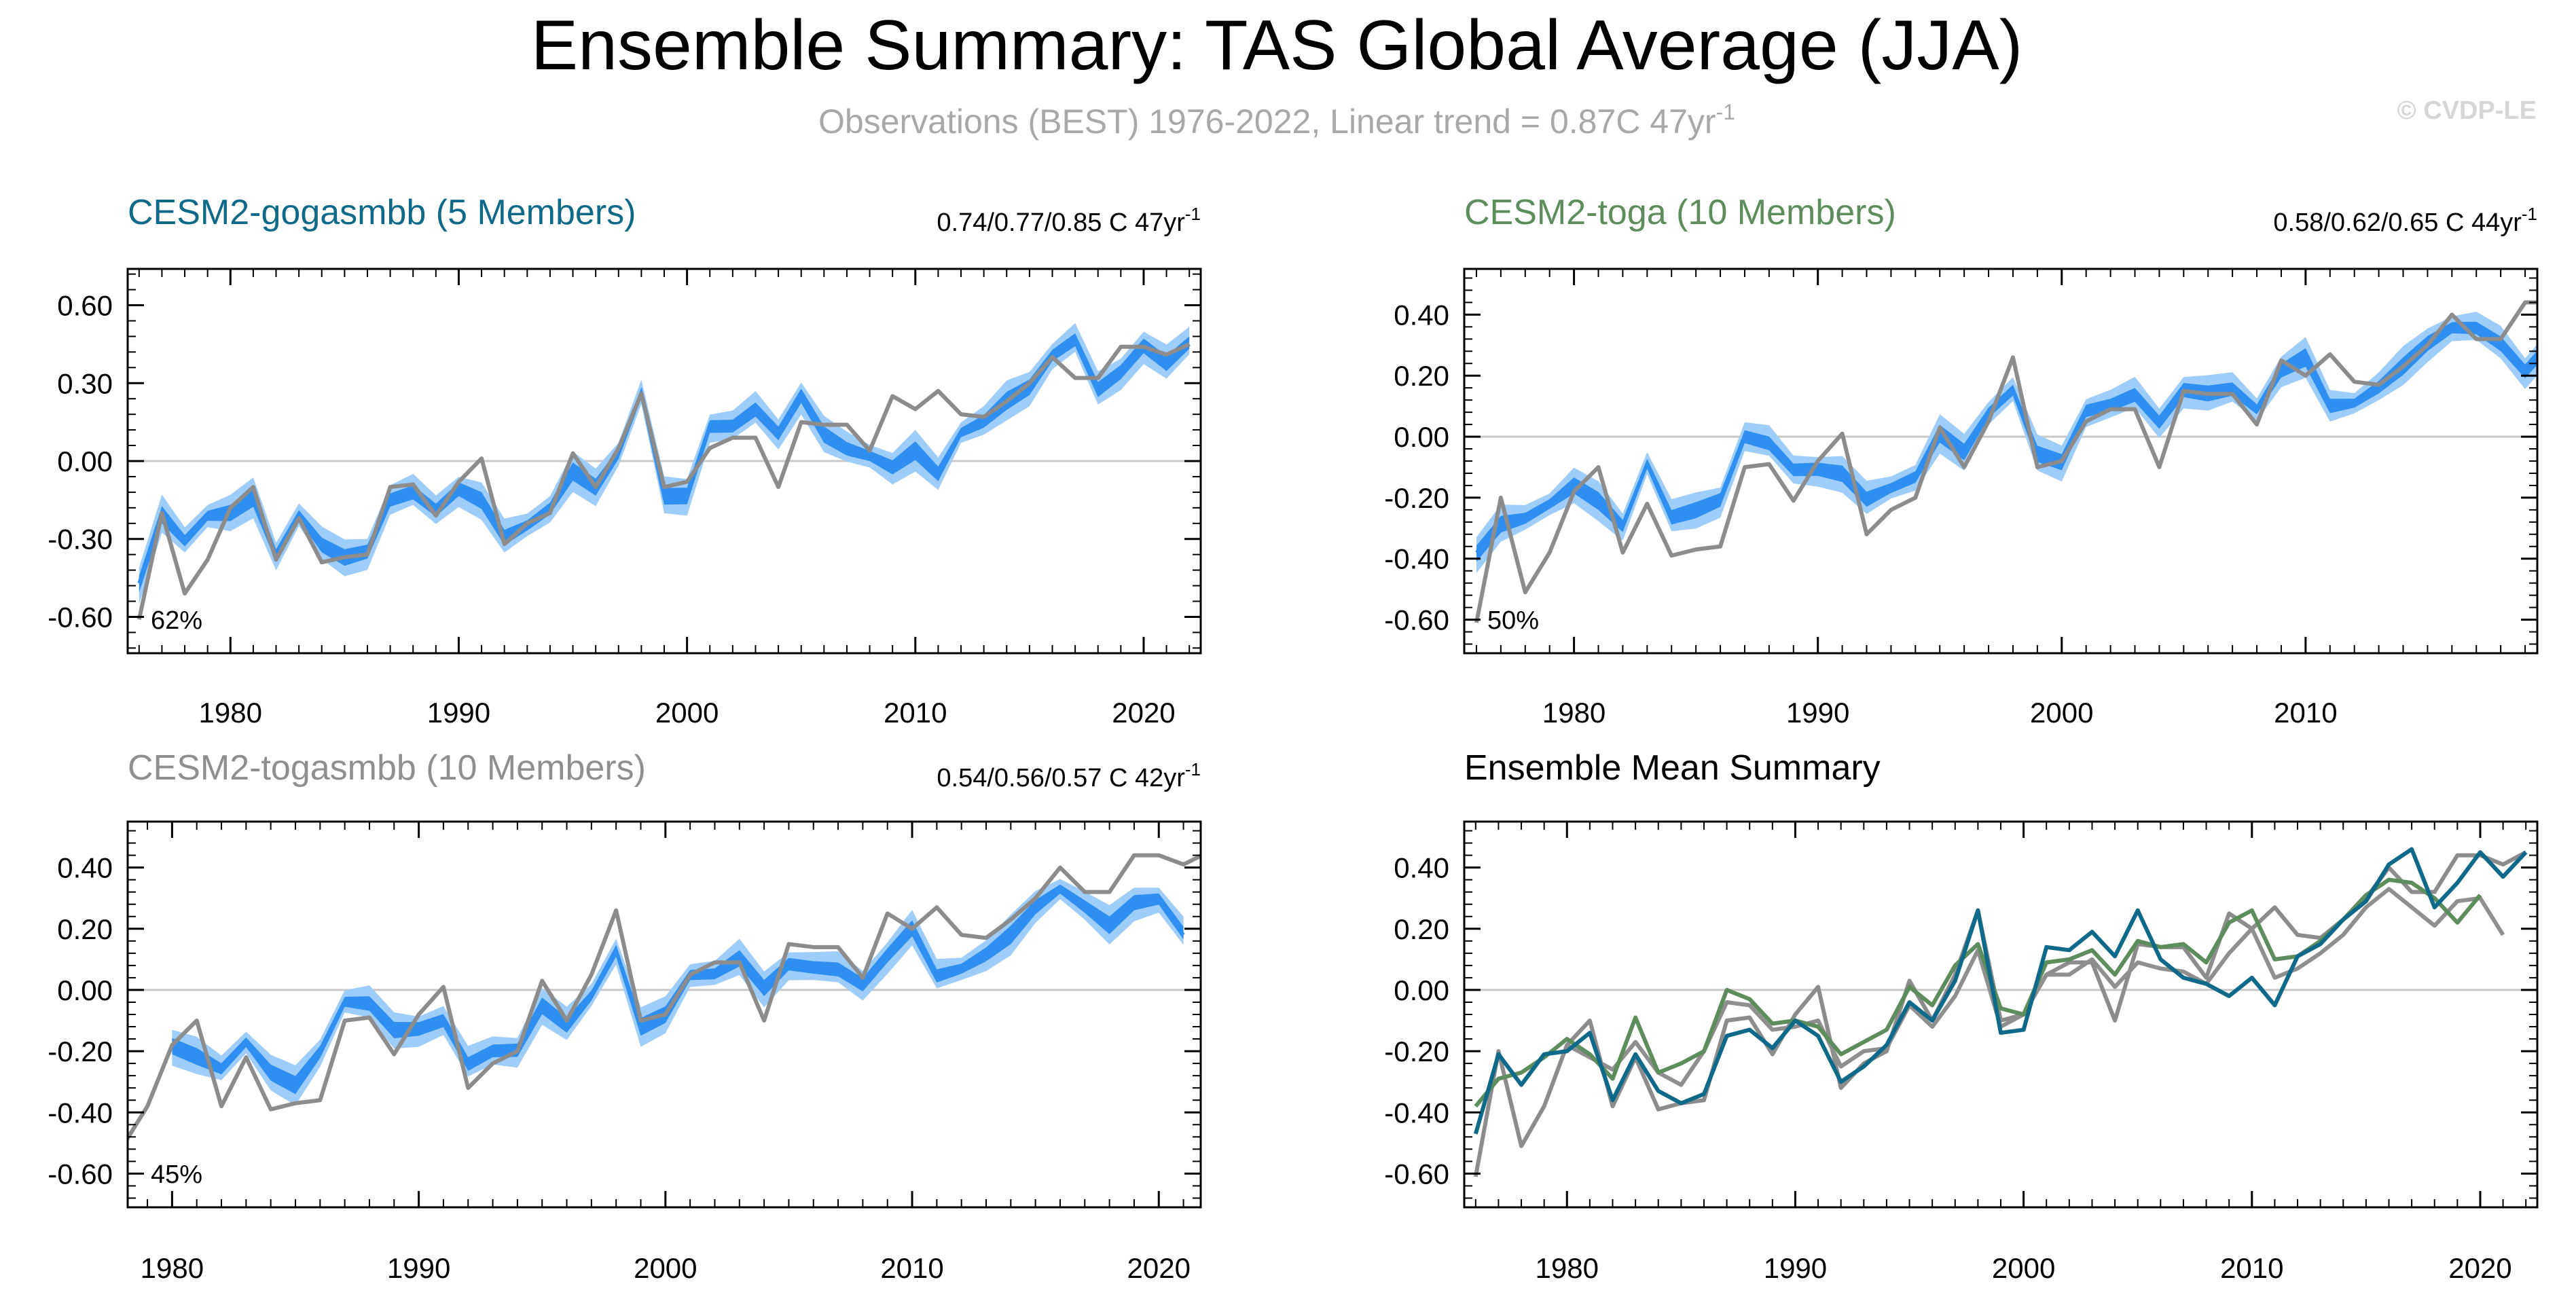  What do you see at coordinates (1061, 778) in the screenshot?
I see `trend-value: 0.54/0.56/0.57 C 42yr` at bounding box center [1061, 778].